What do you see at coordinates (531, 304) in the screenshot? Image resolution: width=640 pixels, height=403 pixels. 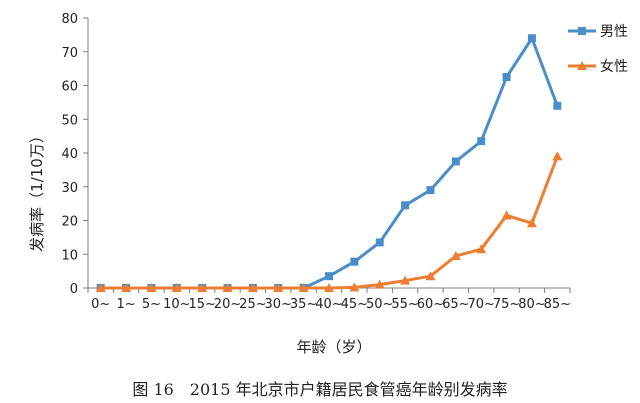 I see `x-tick-label: 80~` at bounding box center [531, 304].